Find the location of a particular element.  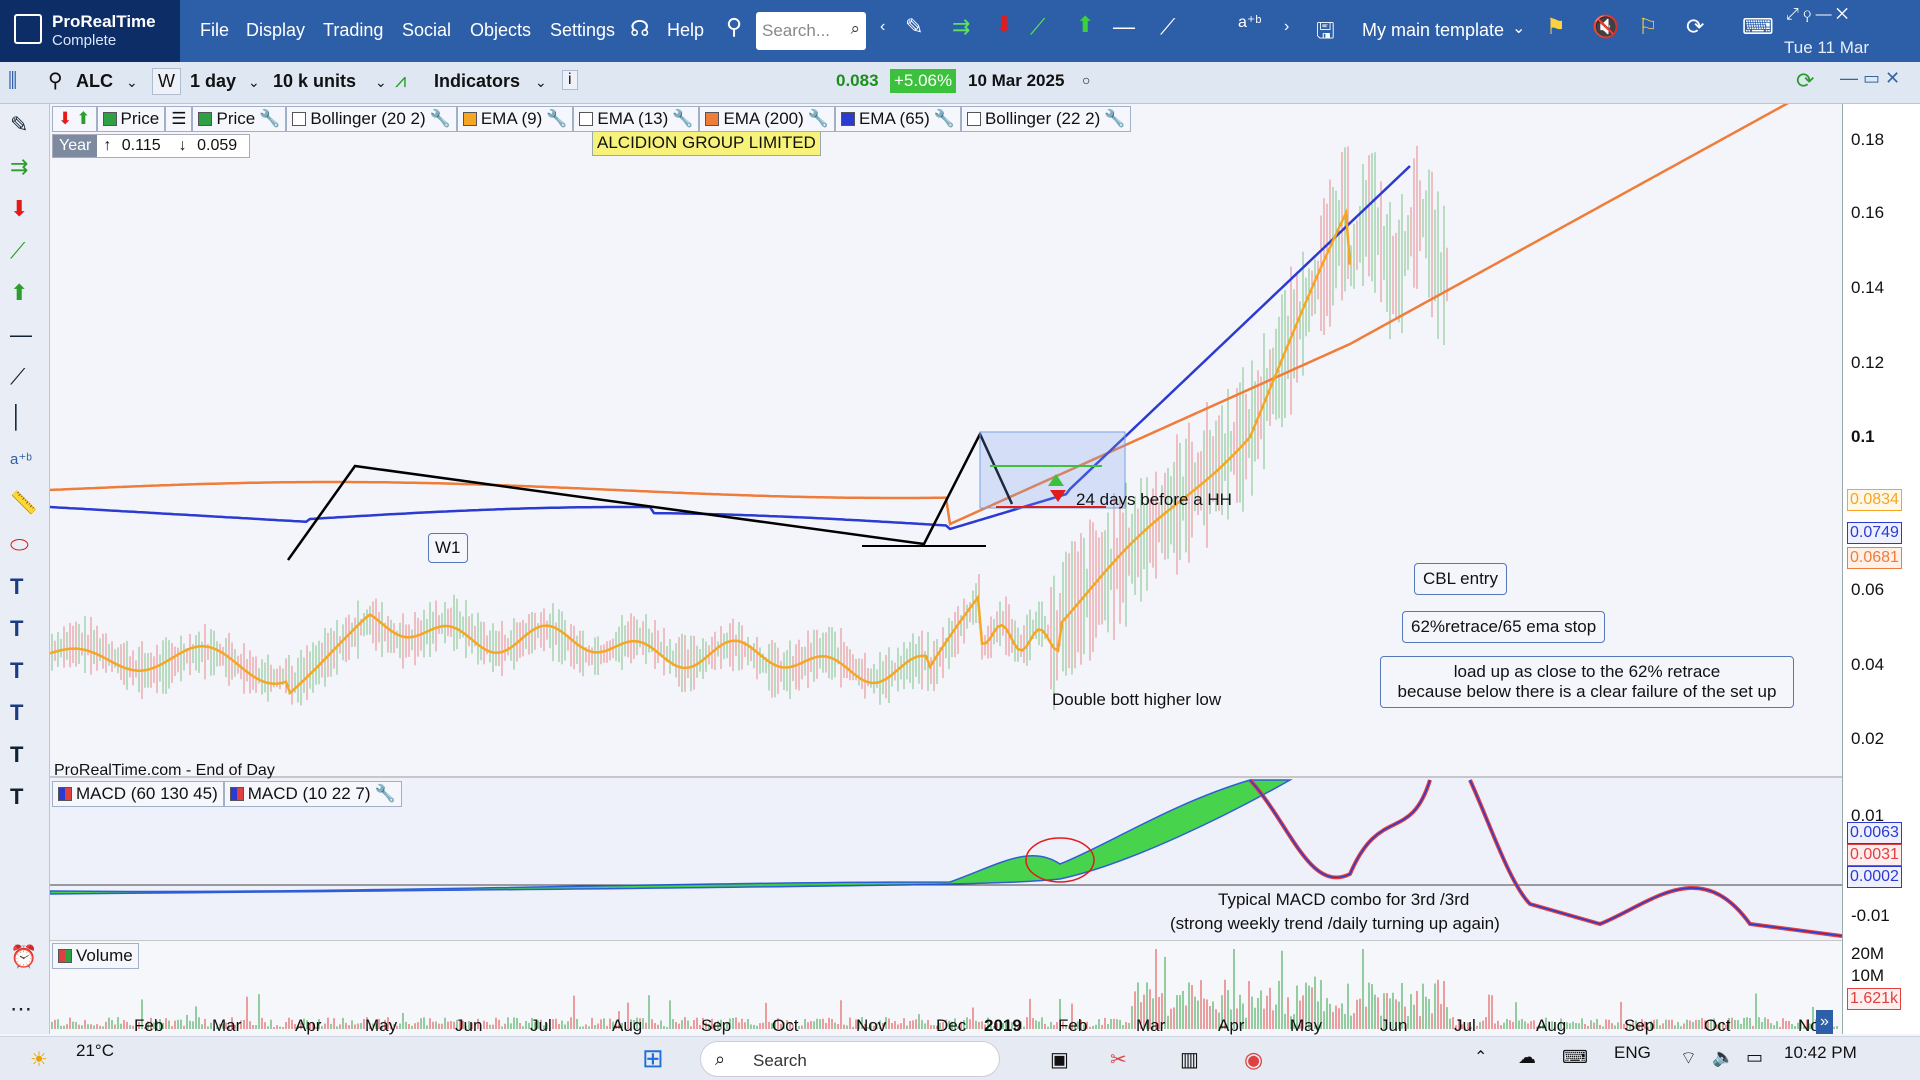

period-button: W is located at coordinates (166, 81).